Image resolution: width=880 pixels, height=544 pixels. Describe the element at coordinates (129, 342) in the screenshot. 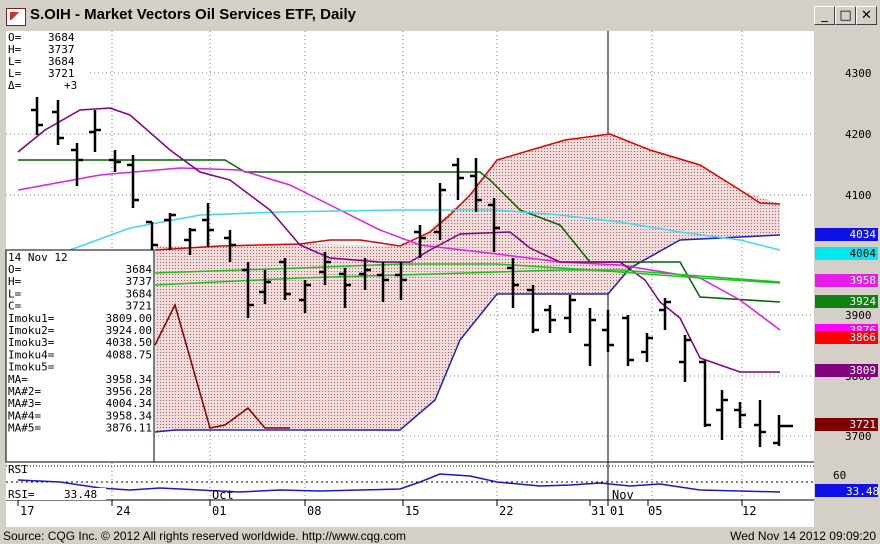

I see `data-box-value: 4038.50` at that location.